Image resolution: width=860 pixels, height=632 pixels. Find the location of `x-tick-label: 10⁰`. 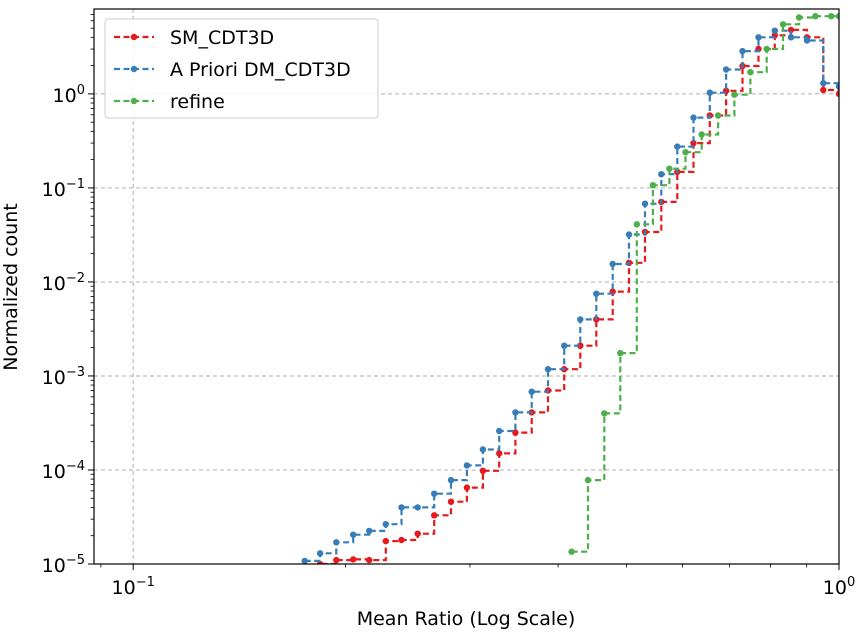

x-tick-label: 10⁰ is located at coordinates (839, 587).